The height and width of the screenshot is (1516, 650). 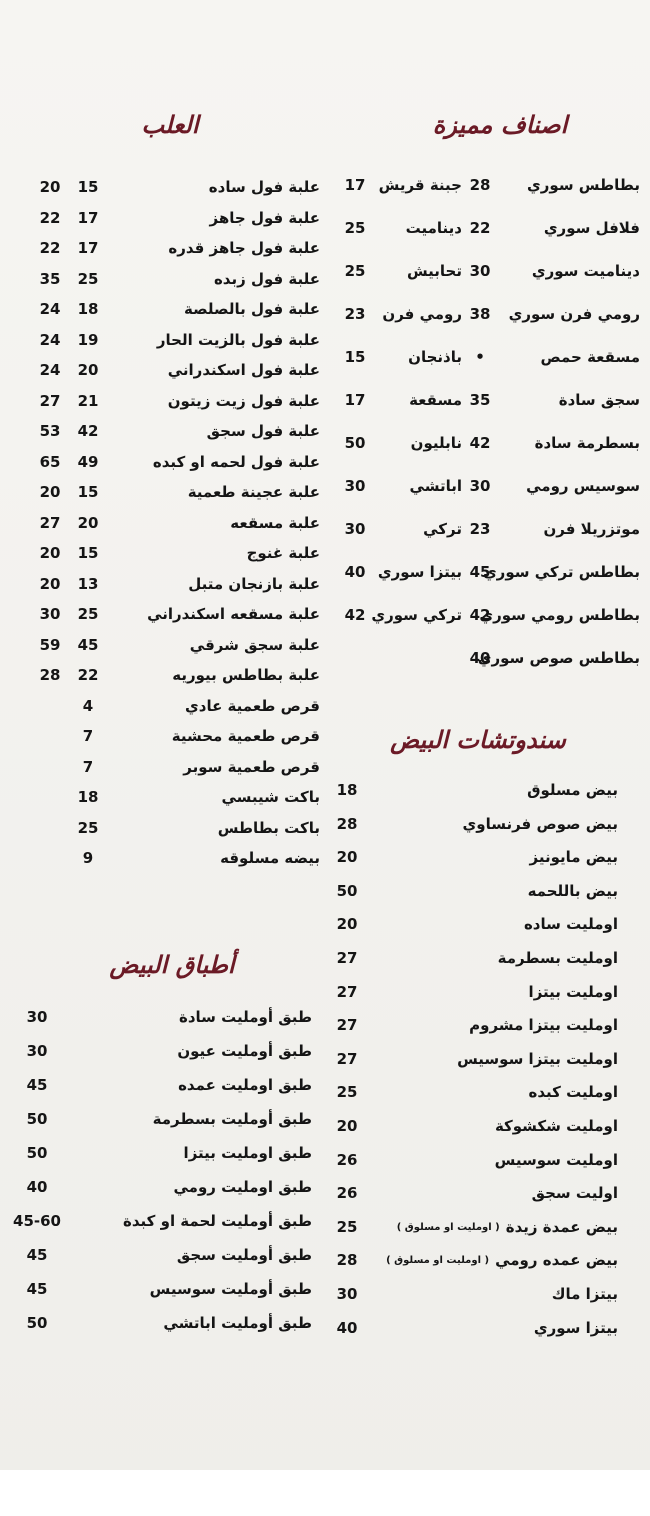 What do you see at coordinates (574, 314) in the screenshot?
I see `item-name: رومي فرن سوري` at bounding box center [574, 314].